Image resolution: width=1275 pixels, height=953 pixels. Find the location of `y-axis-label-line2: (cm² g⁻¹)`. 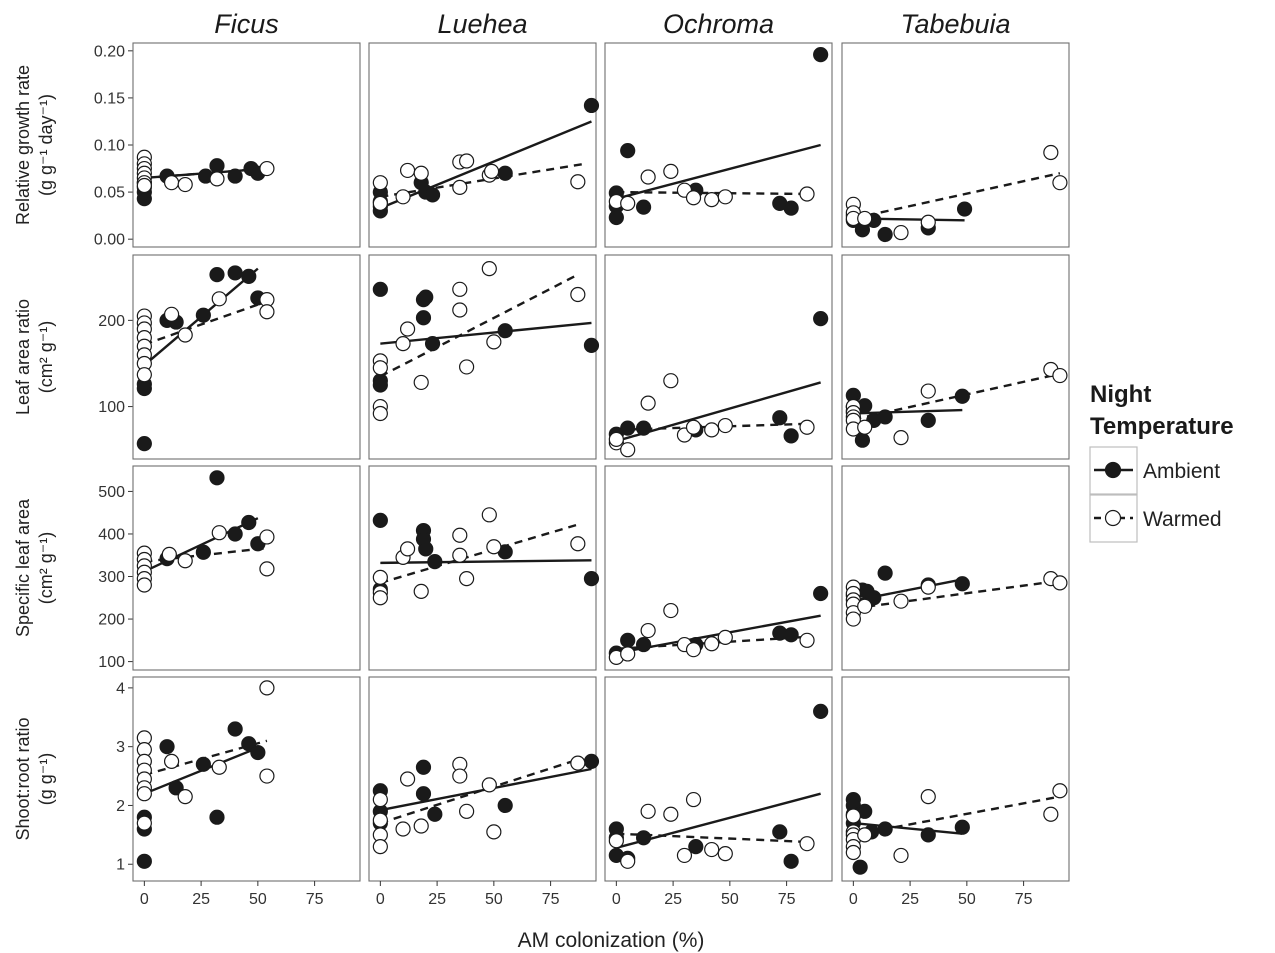

y-axis-label-line2: (cm² g⁻¹) is located at coordinates (46, 568).